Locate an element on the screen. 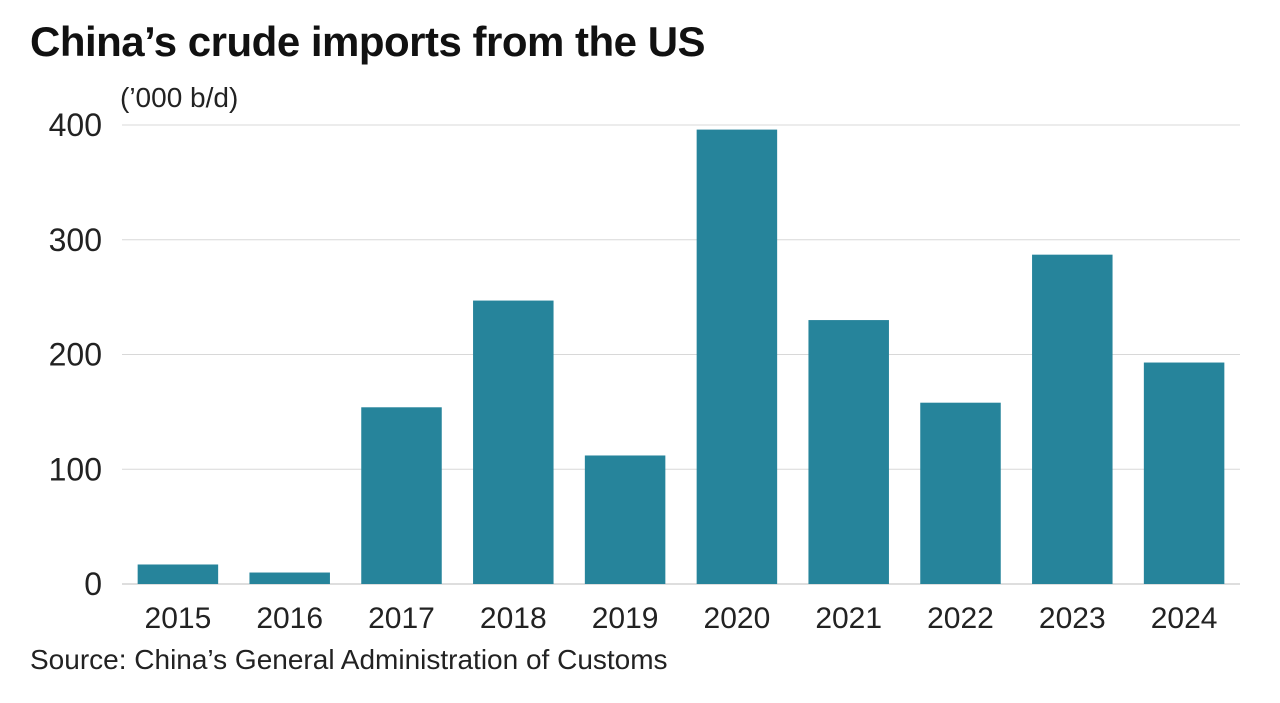  x-tick-label: 2017 is located at coordinates (401, 618).